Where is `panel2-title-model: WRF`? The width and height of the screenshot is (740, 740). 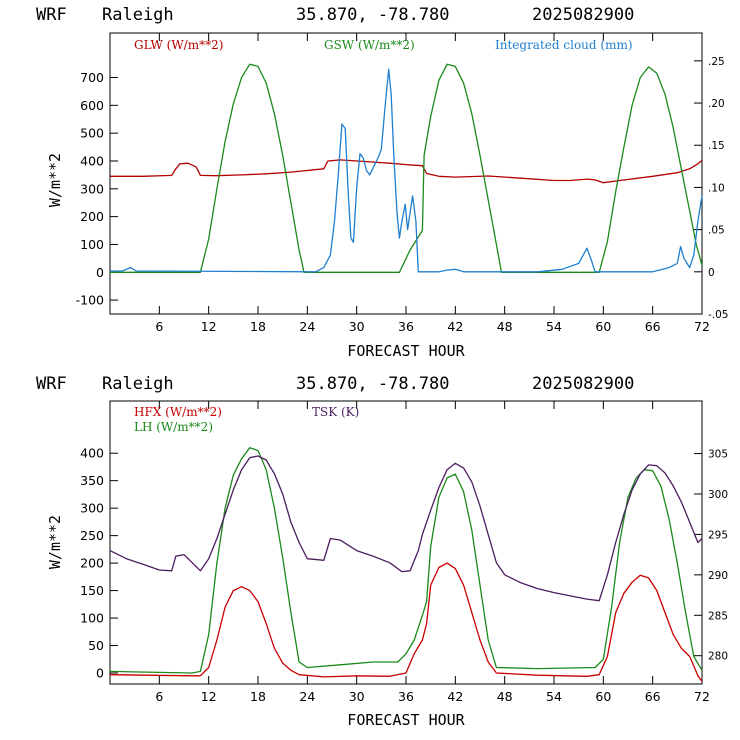
panel2-title-model: WRF is located at coordinates (51, 384).